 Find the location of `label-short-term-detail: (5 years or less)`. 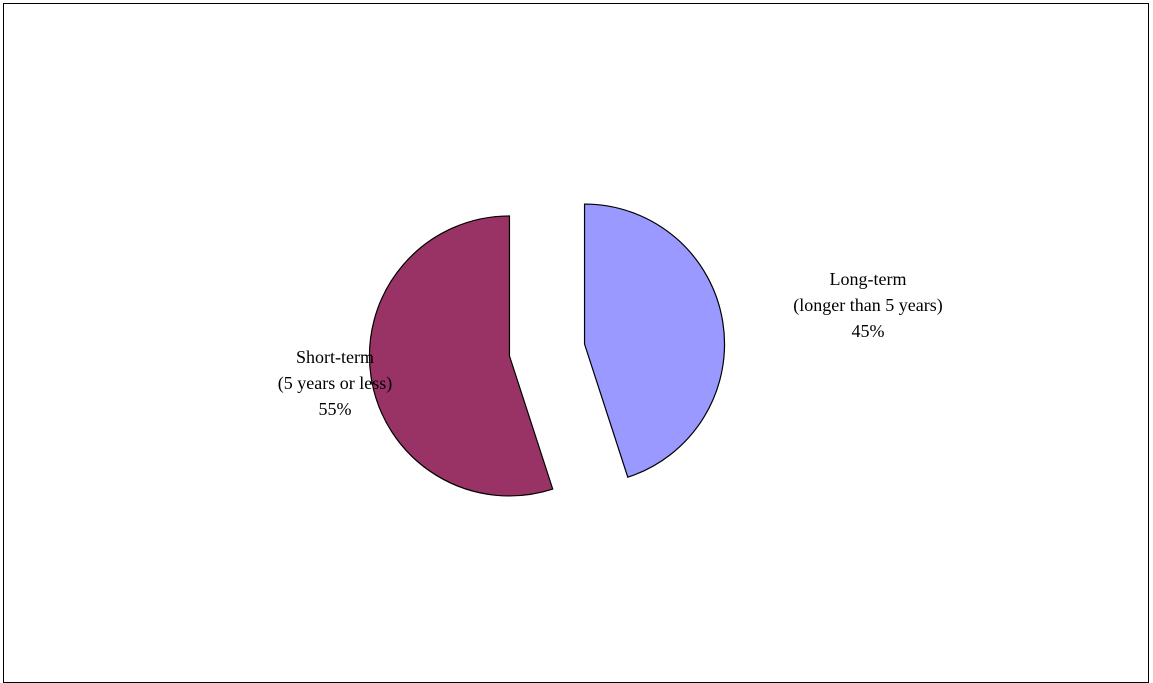

label-short-term-detail: (5 years or less) is located at coordinates (335, 383).